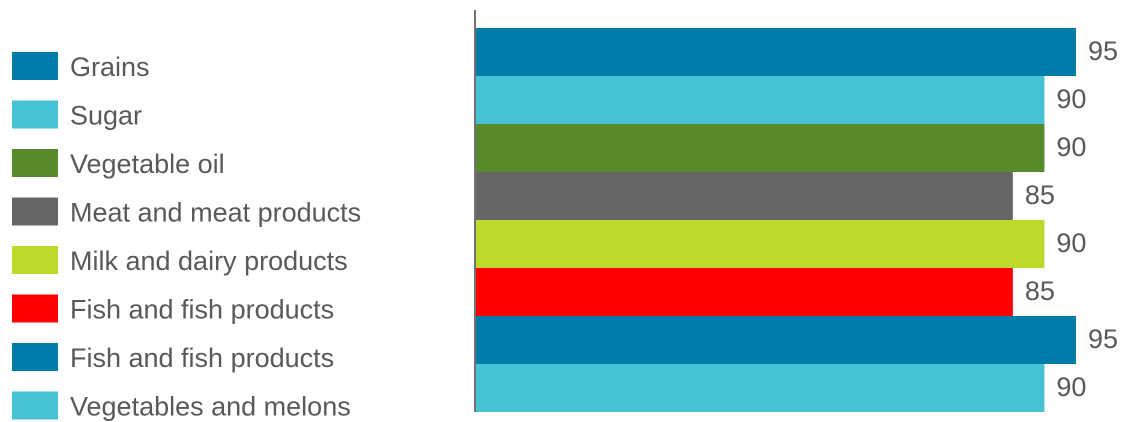  What do you see at coordinates (147, 164) in the screenshot?
I see `legend-label-3: Vegetable oil` at bounding box center [147, 164].